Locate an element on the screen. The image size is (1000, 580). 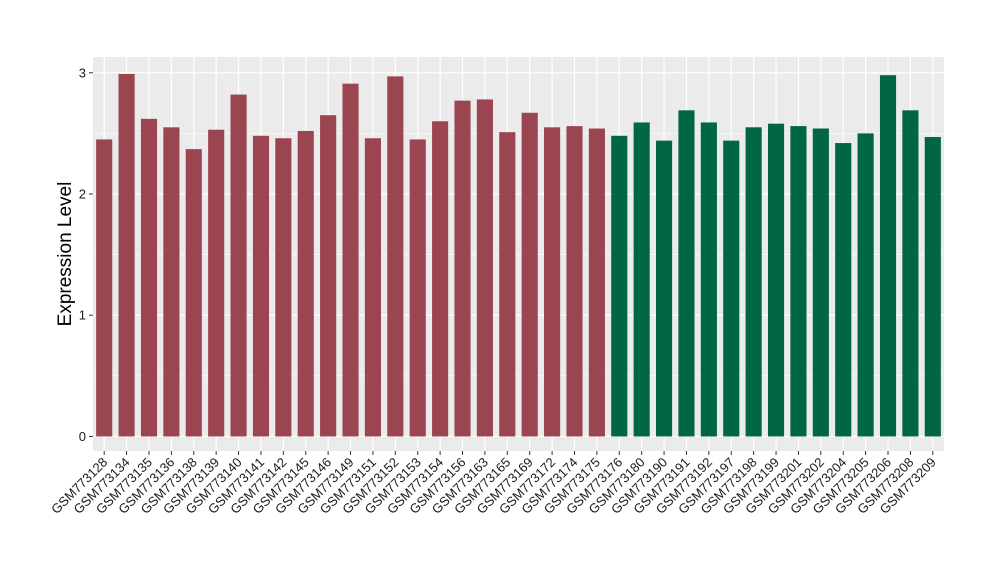
bar-GSM773149 is located at coordinates (350, 260).